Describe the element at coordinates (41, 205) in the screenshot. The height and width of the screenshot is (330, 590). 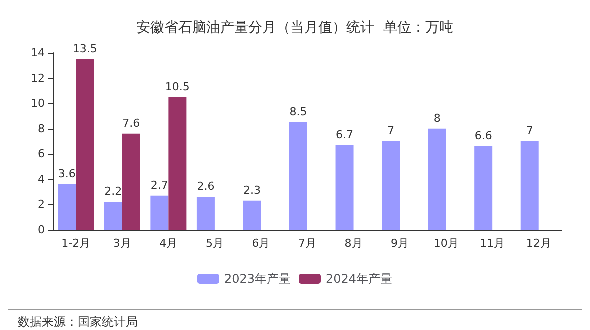
I see `y-tick-label: 2` at that location.